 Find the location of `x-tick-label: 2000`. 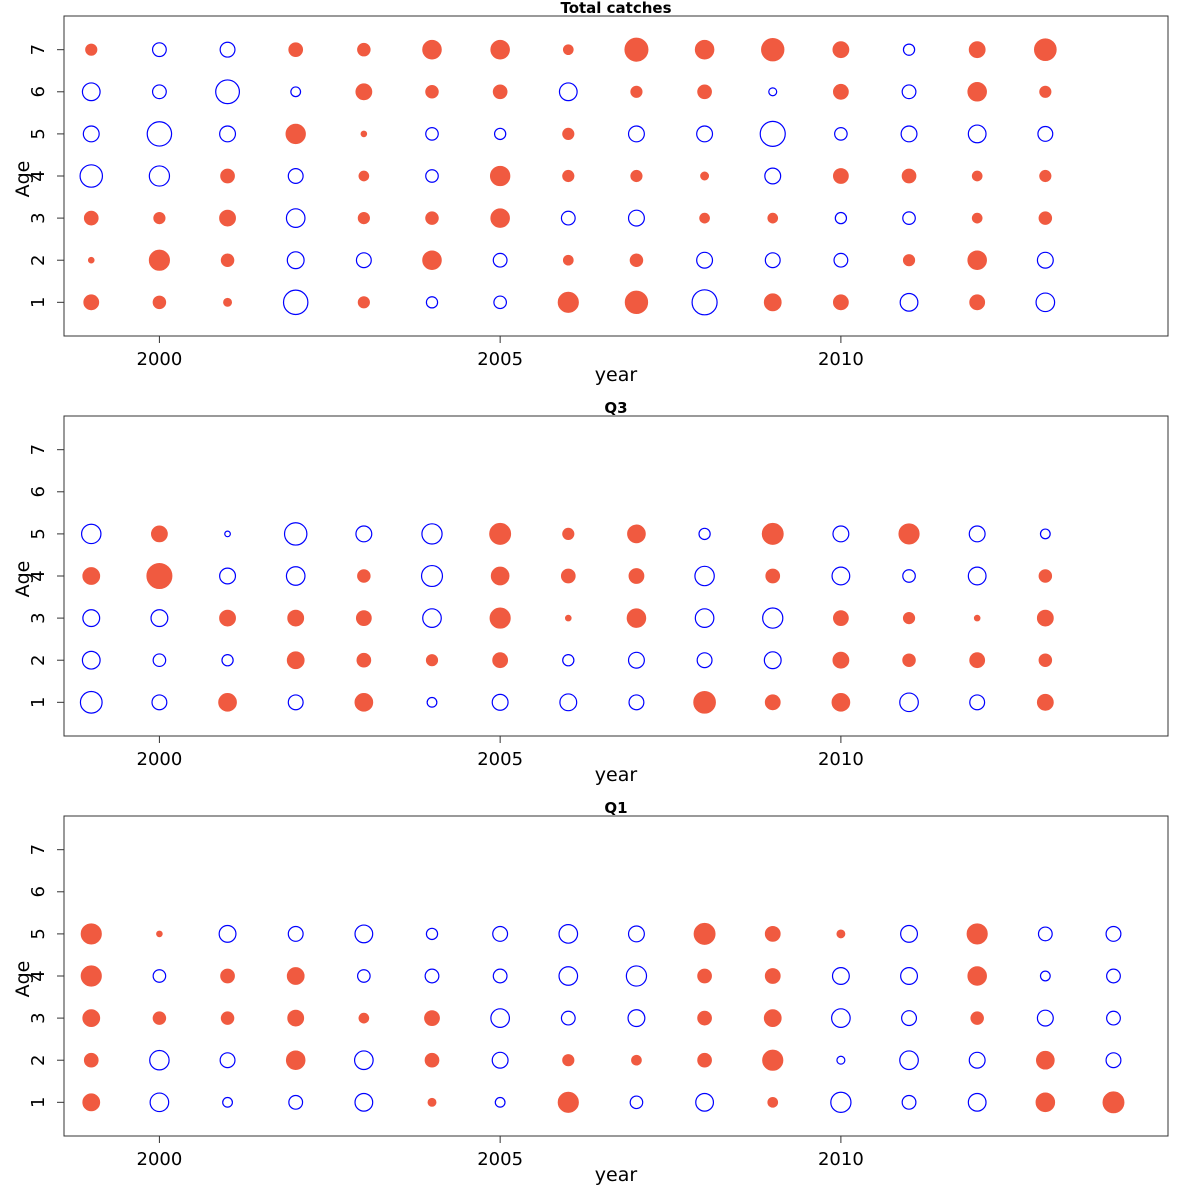

x-tick-label: 2000 is located at coordinates (160, 1159).